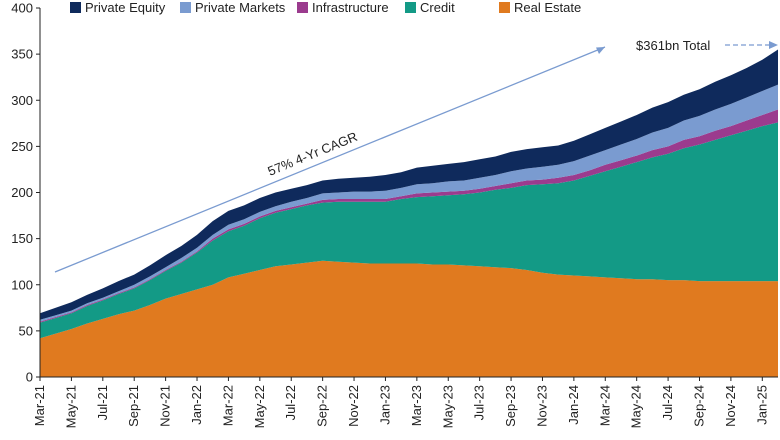 The height and width of the screenshot is (440, 780). What do you see at coordinates (259, 406) in the screenshot?
I see `x-tick-label: May-22` at bounding box center [259, 406].